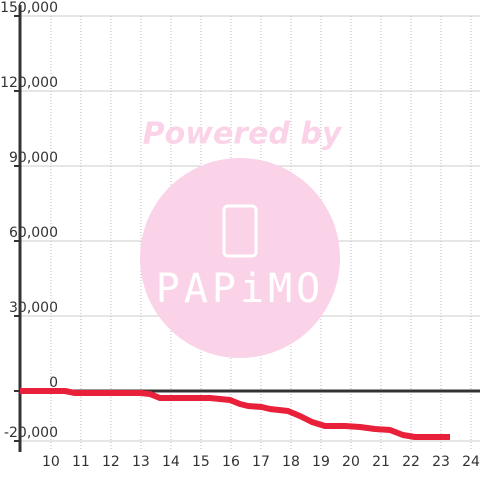 The width and height of the screenshot is (480, 480). What do you see at coordinates (33, 158) in the screenshot?
I see `y-tick-label: 90,000` at bounding box center [33, 158].